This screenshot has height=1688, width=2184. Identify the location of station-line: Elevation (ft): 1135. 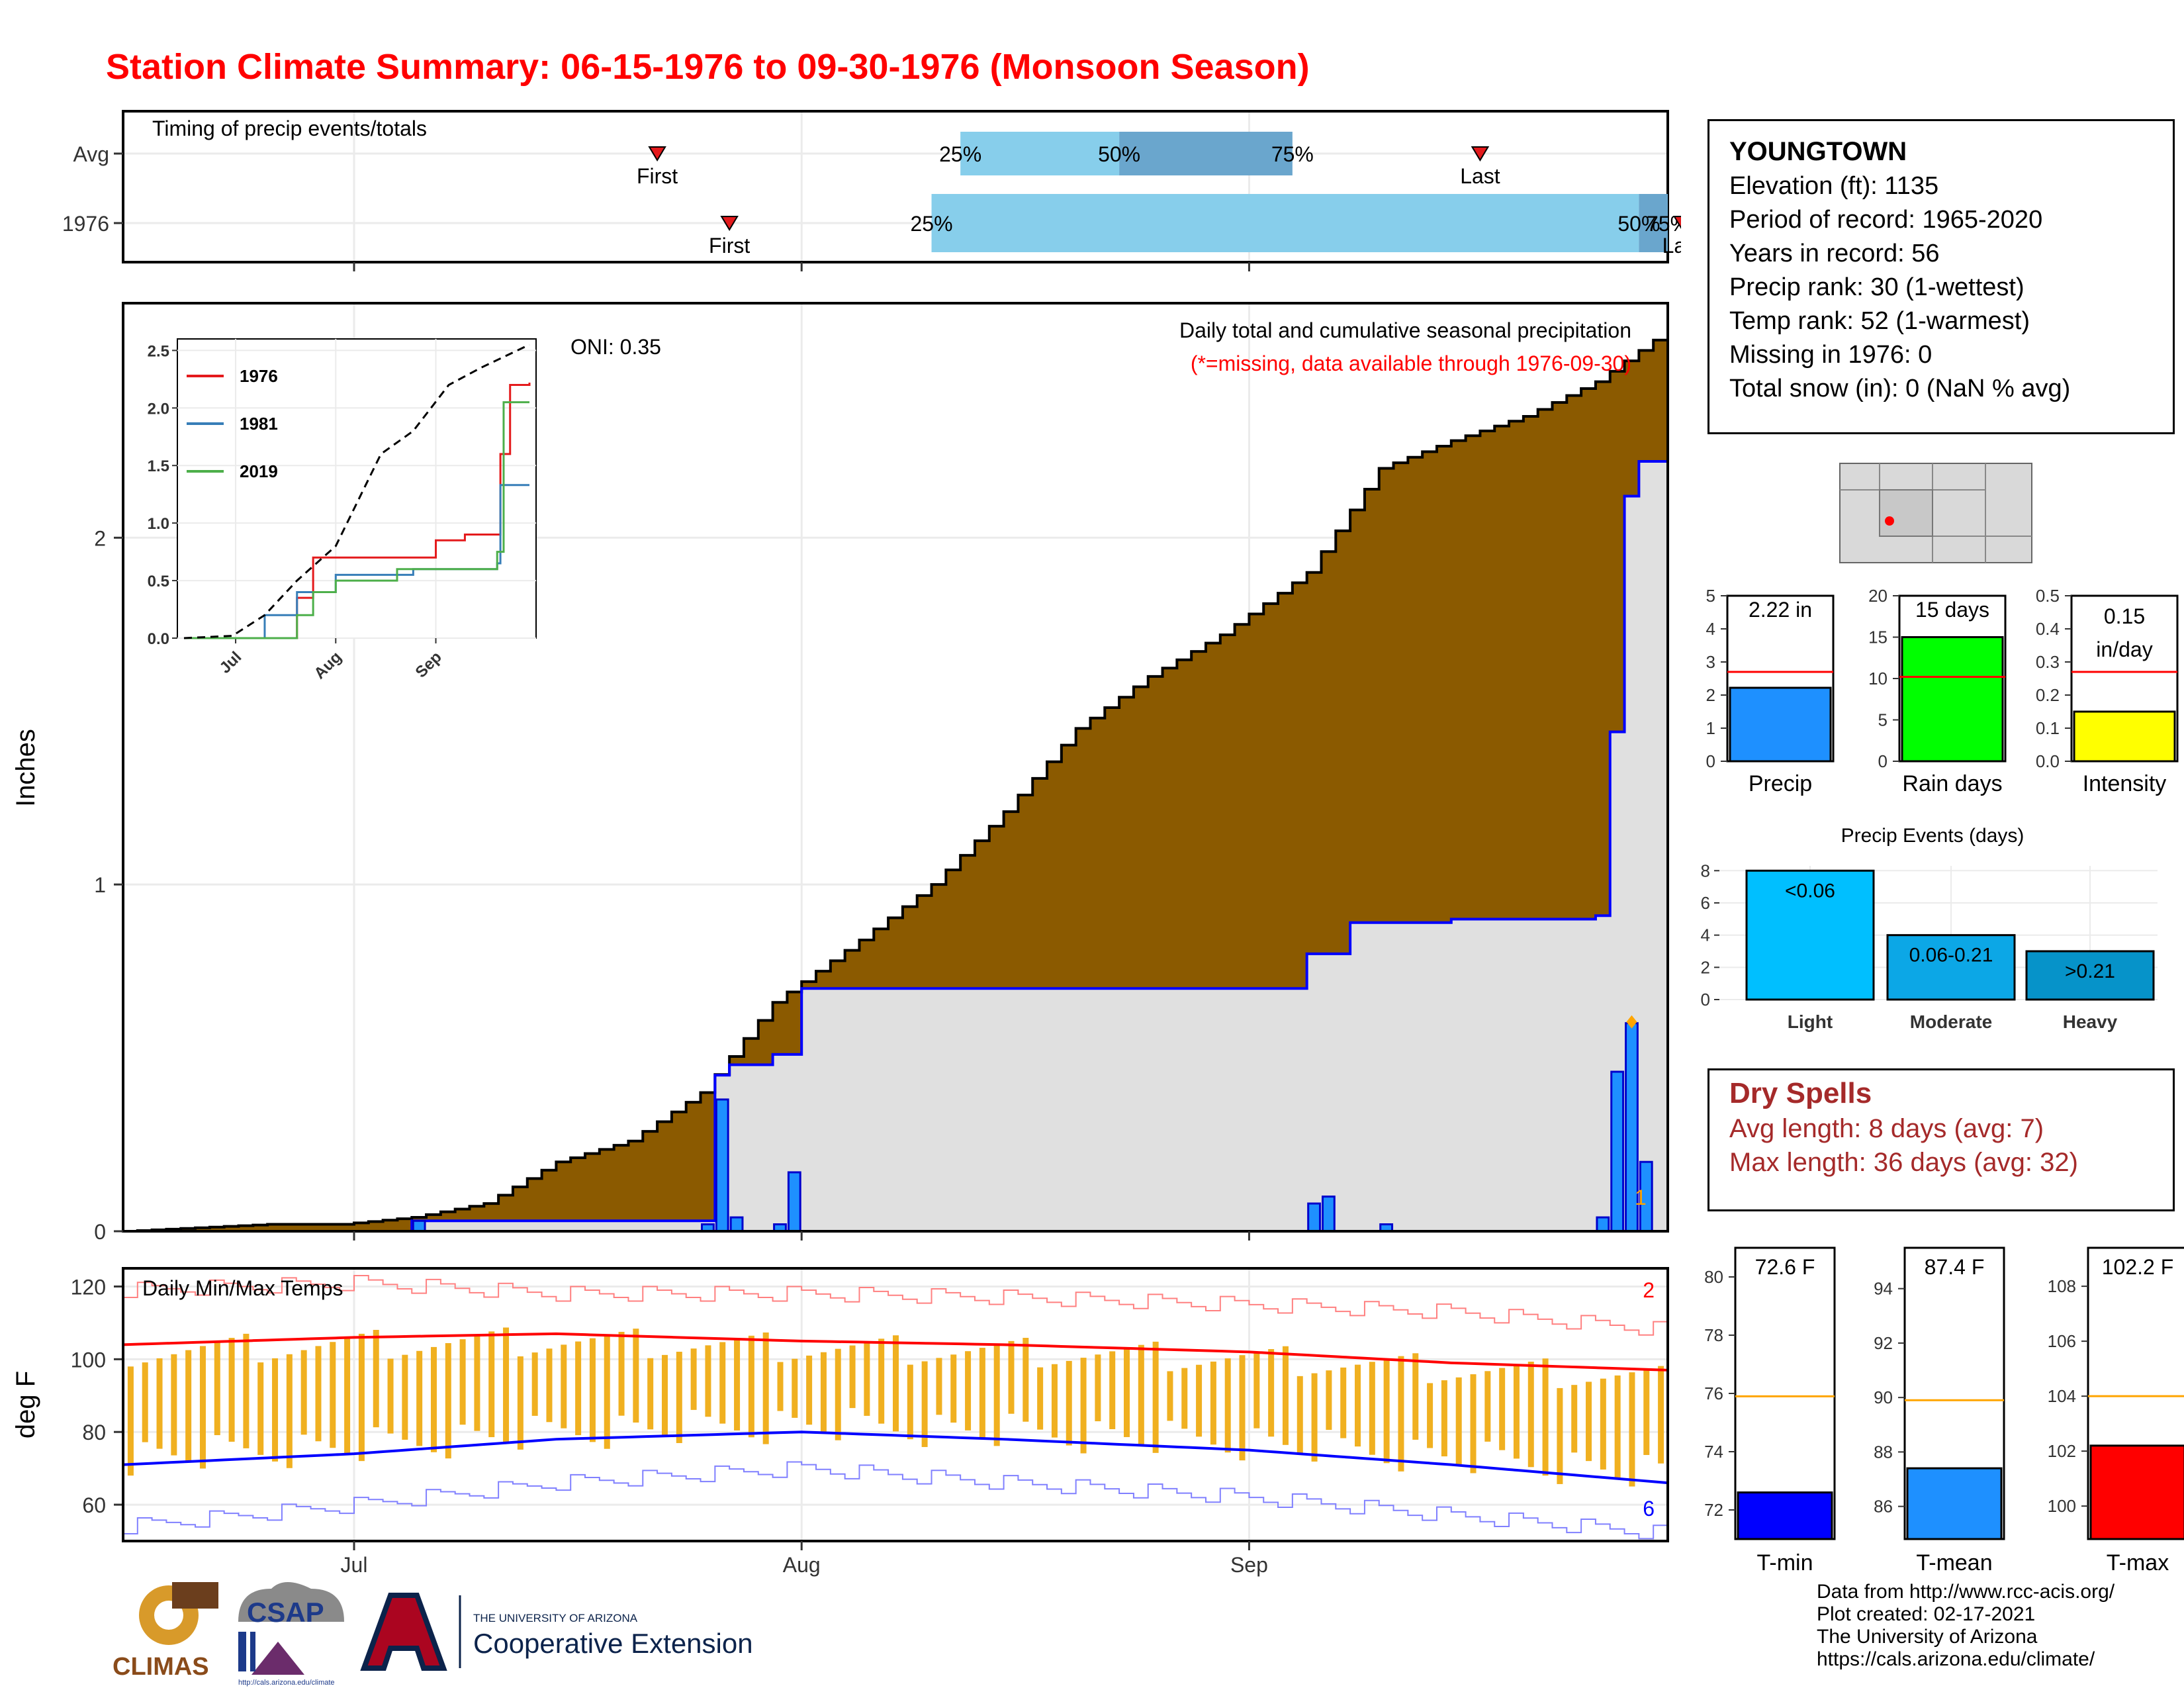
(1834, 186).